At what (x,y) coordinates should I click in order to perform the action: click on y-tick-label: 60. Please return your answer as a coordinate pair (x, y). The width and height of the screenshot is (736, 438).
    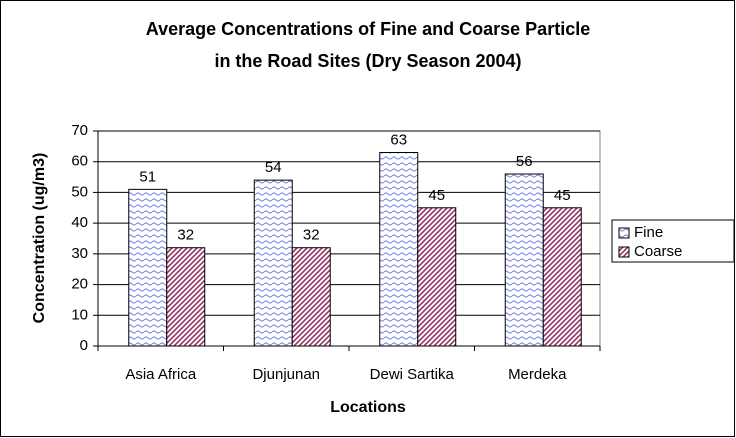
    Looking at the image, I should click on (79, 161).